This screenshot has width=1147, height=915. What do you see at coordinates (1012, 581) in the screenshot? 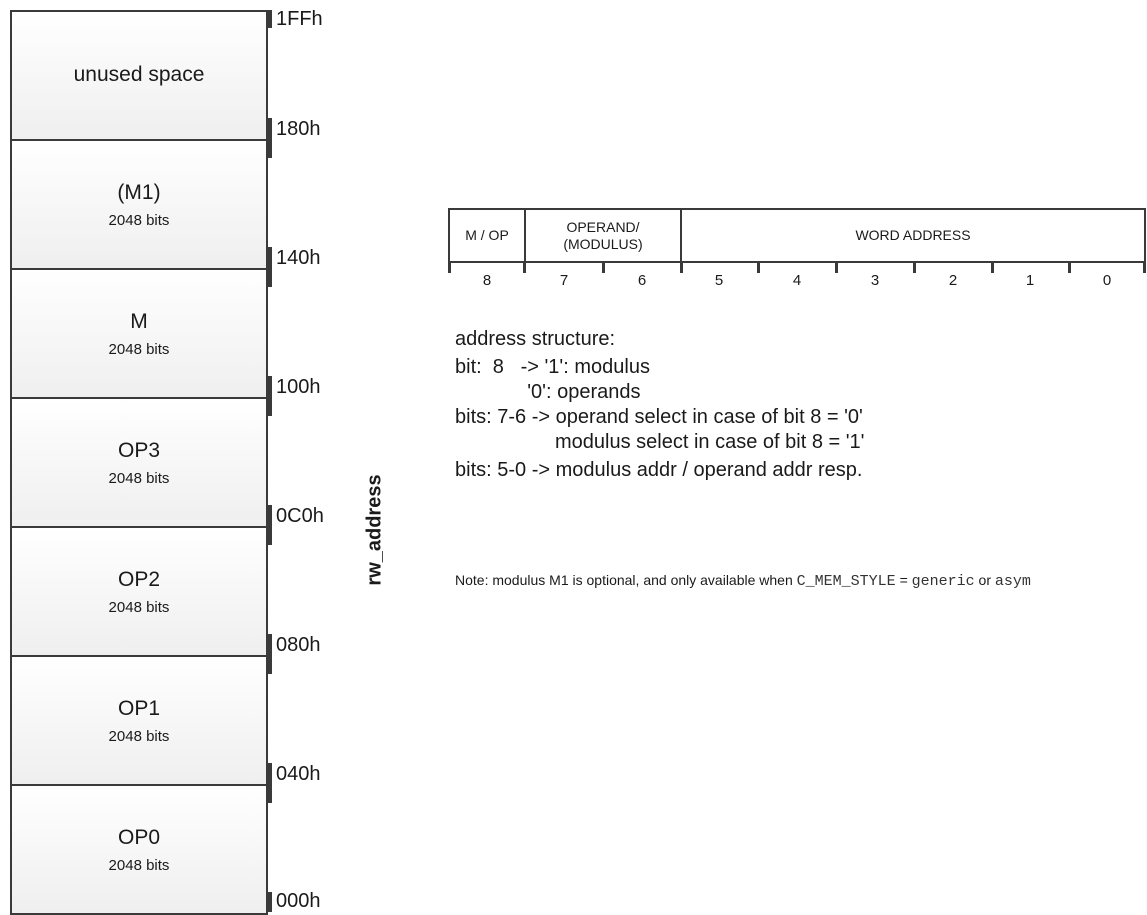
I see `note-code-asym: asym` at bounding box center [1012, 581].